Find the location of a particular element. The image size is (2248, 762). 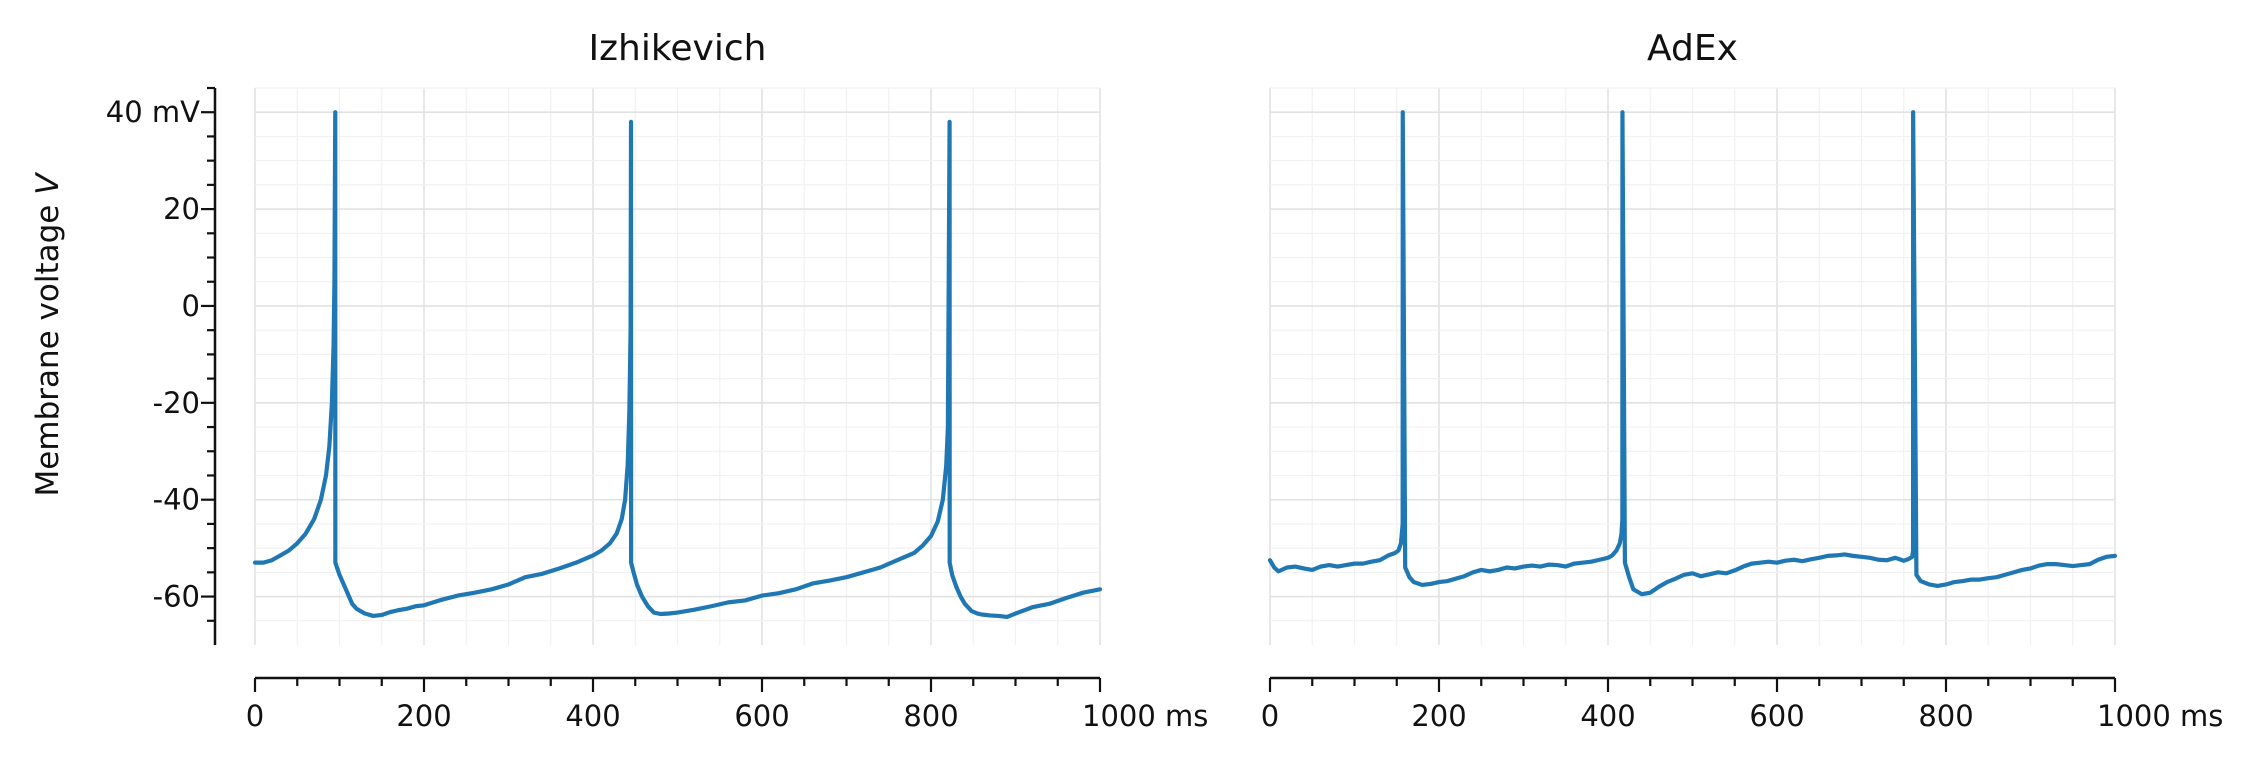

chart-title-adex: AdEx is located at coordinates (1692, 48).